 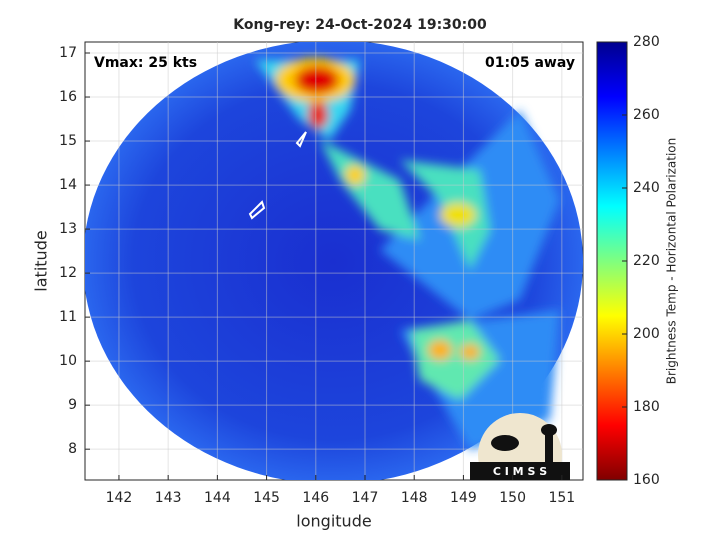 What do you see at coordinates (68, 361) in the screenshot?
I see `y-tick-label: 10` at bounding box center [68, 361].